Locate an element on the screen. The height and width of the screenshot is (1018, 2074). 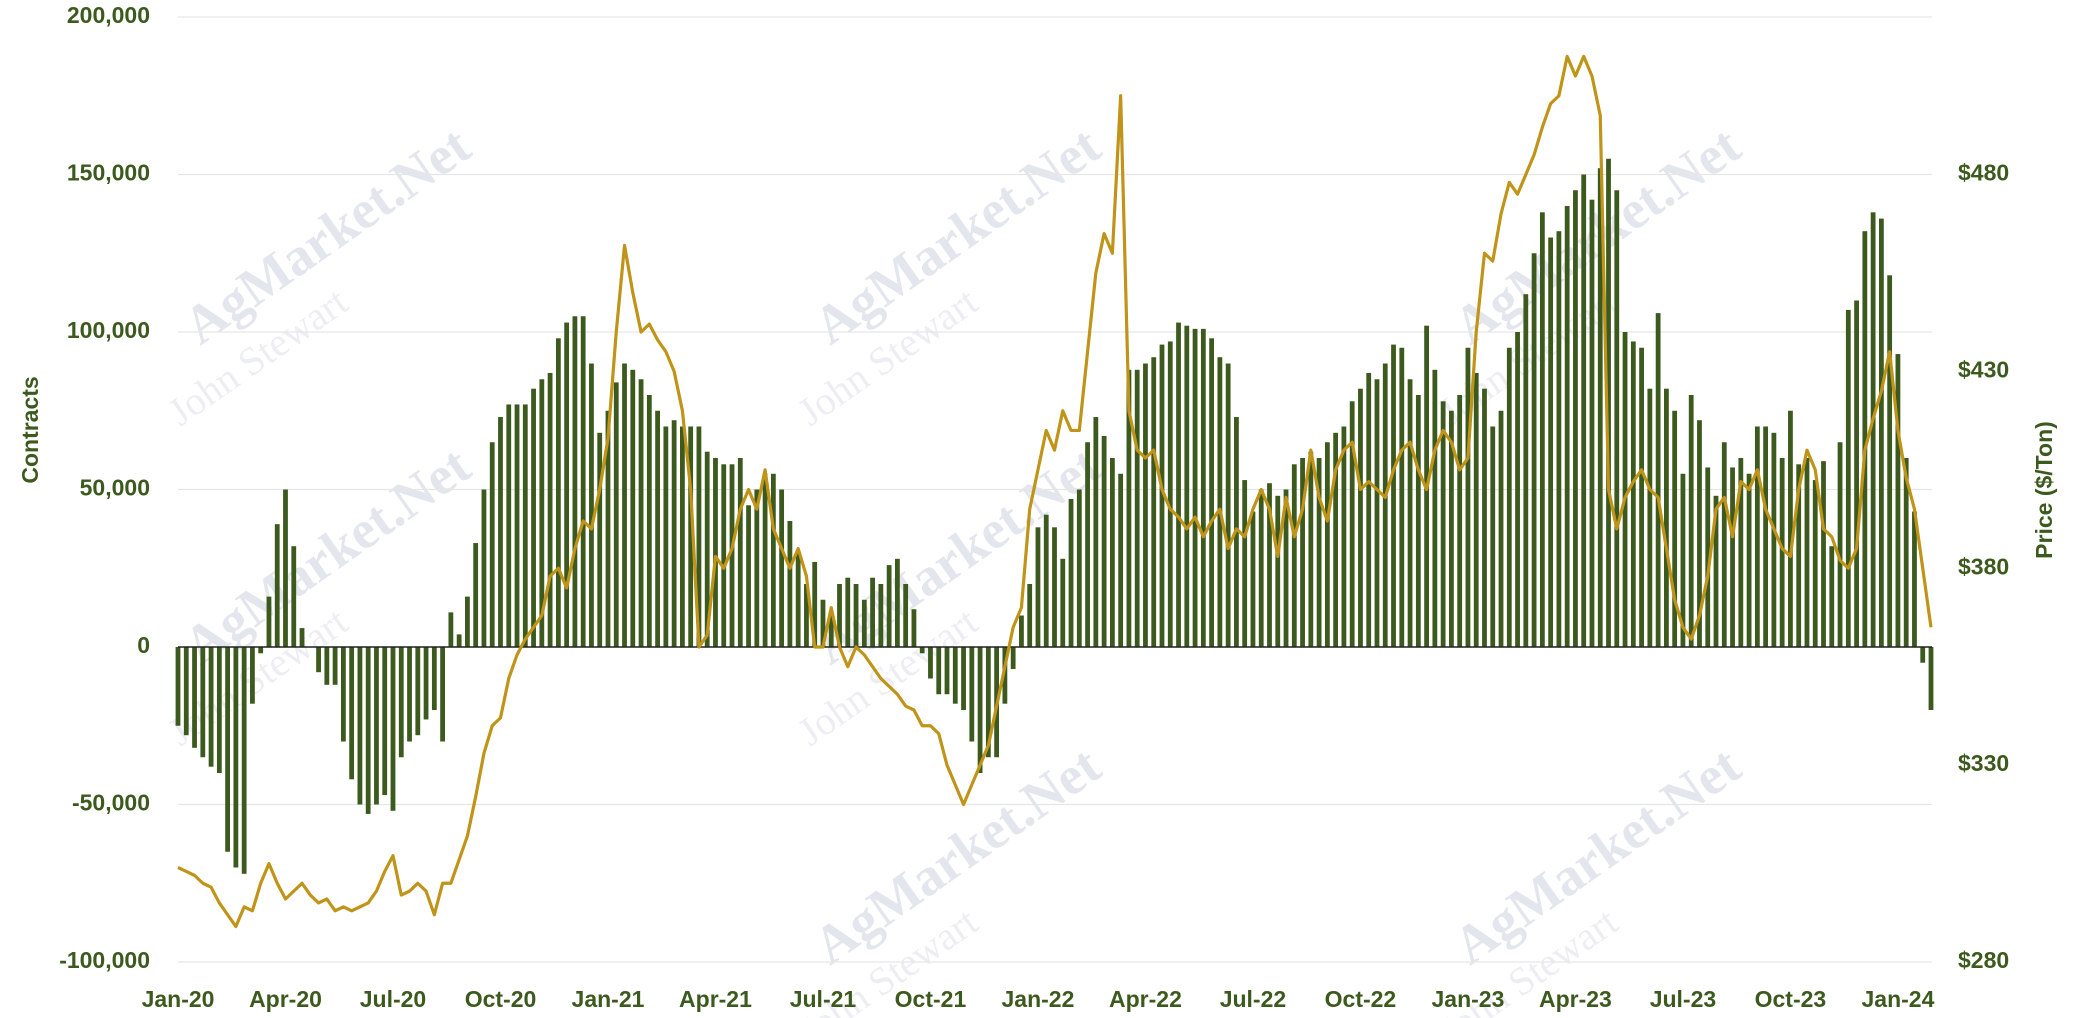
y2-tick-label: $380 is located at coordinates (1983, 566).